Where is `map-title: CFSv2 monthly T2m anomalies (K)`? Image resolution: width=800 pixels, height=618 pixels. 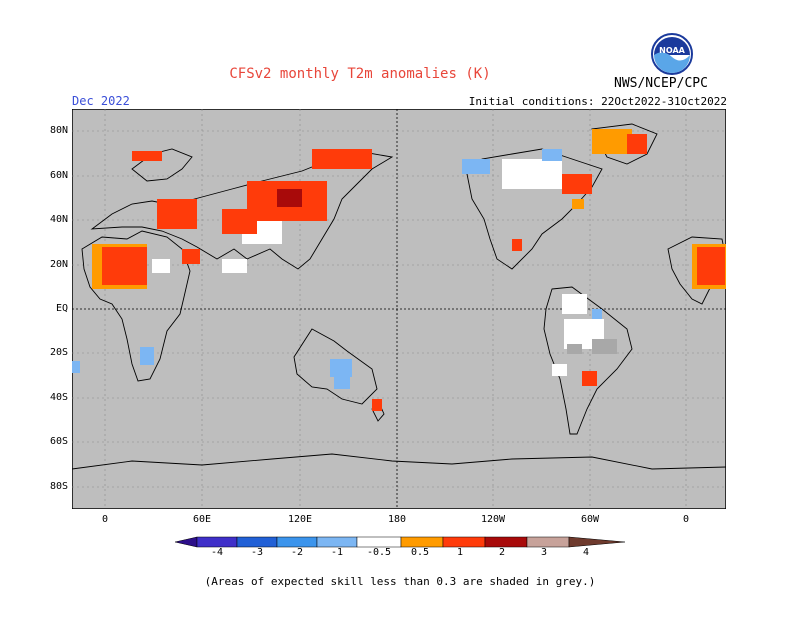 map-title: CFSv2 monthly T2m anomalies (K) is located at coordinates (360, 74).